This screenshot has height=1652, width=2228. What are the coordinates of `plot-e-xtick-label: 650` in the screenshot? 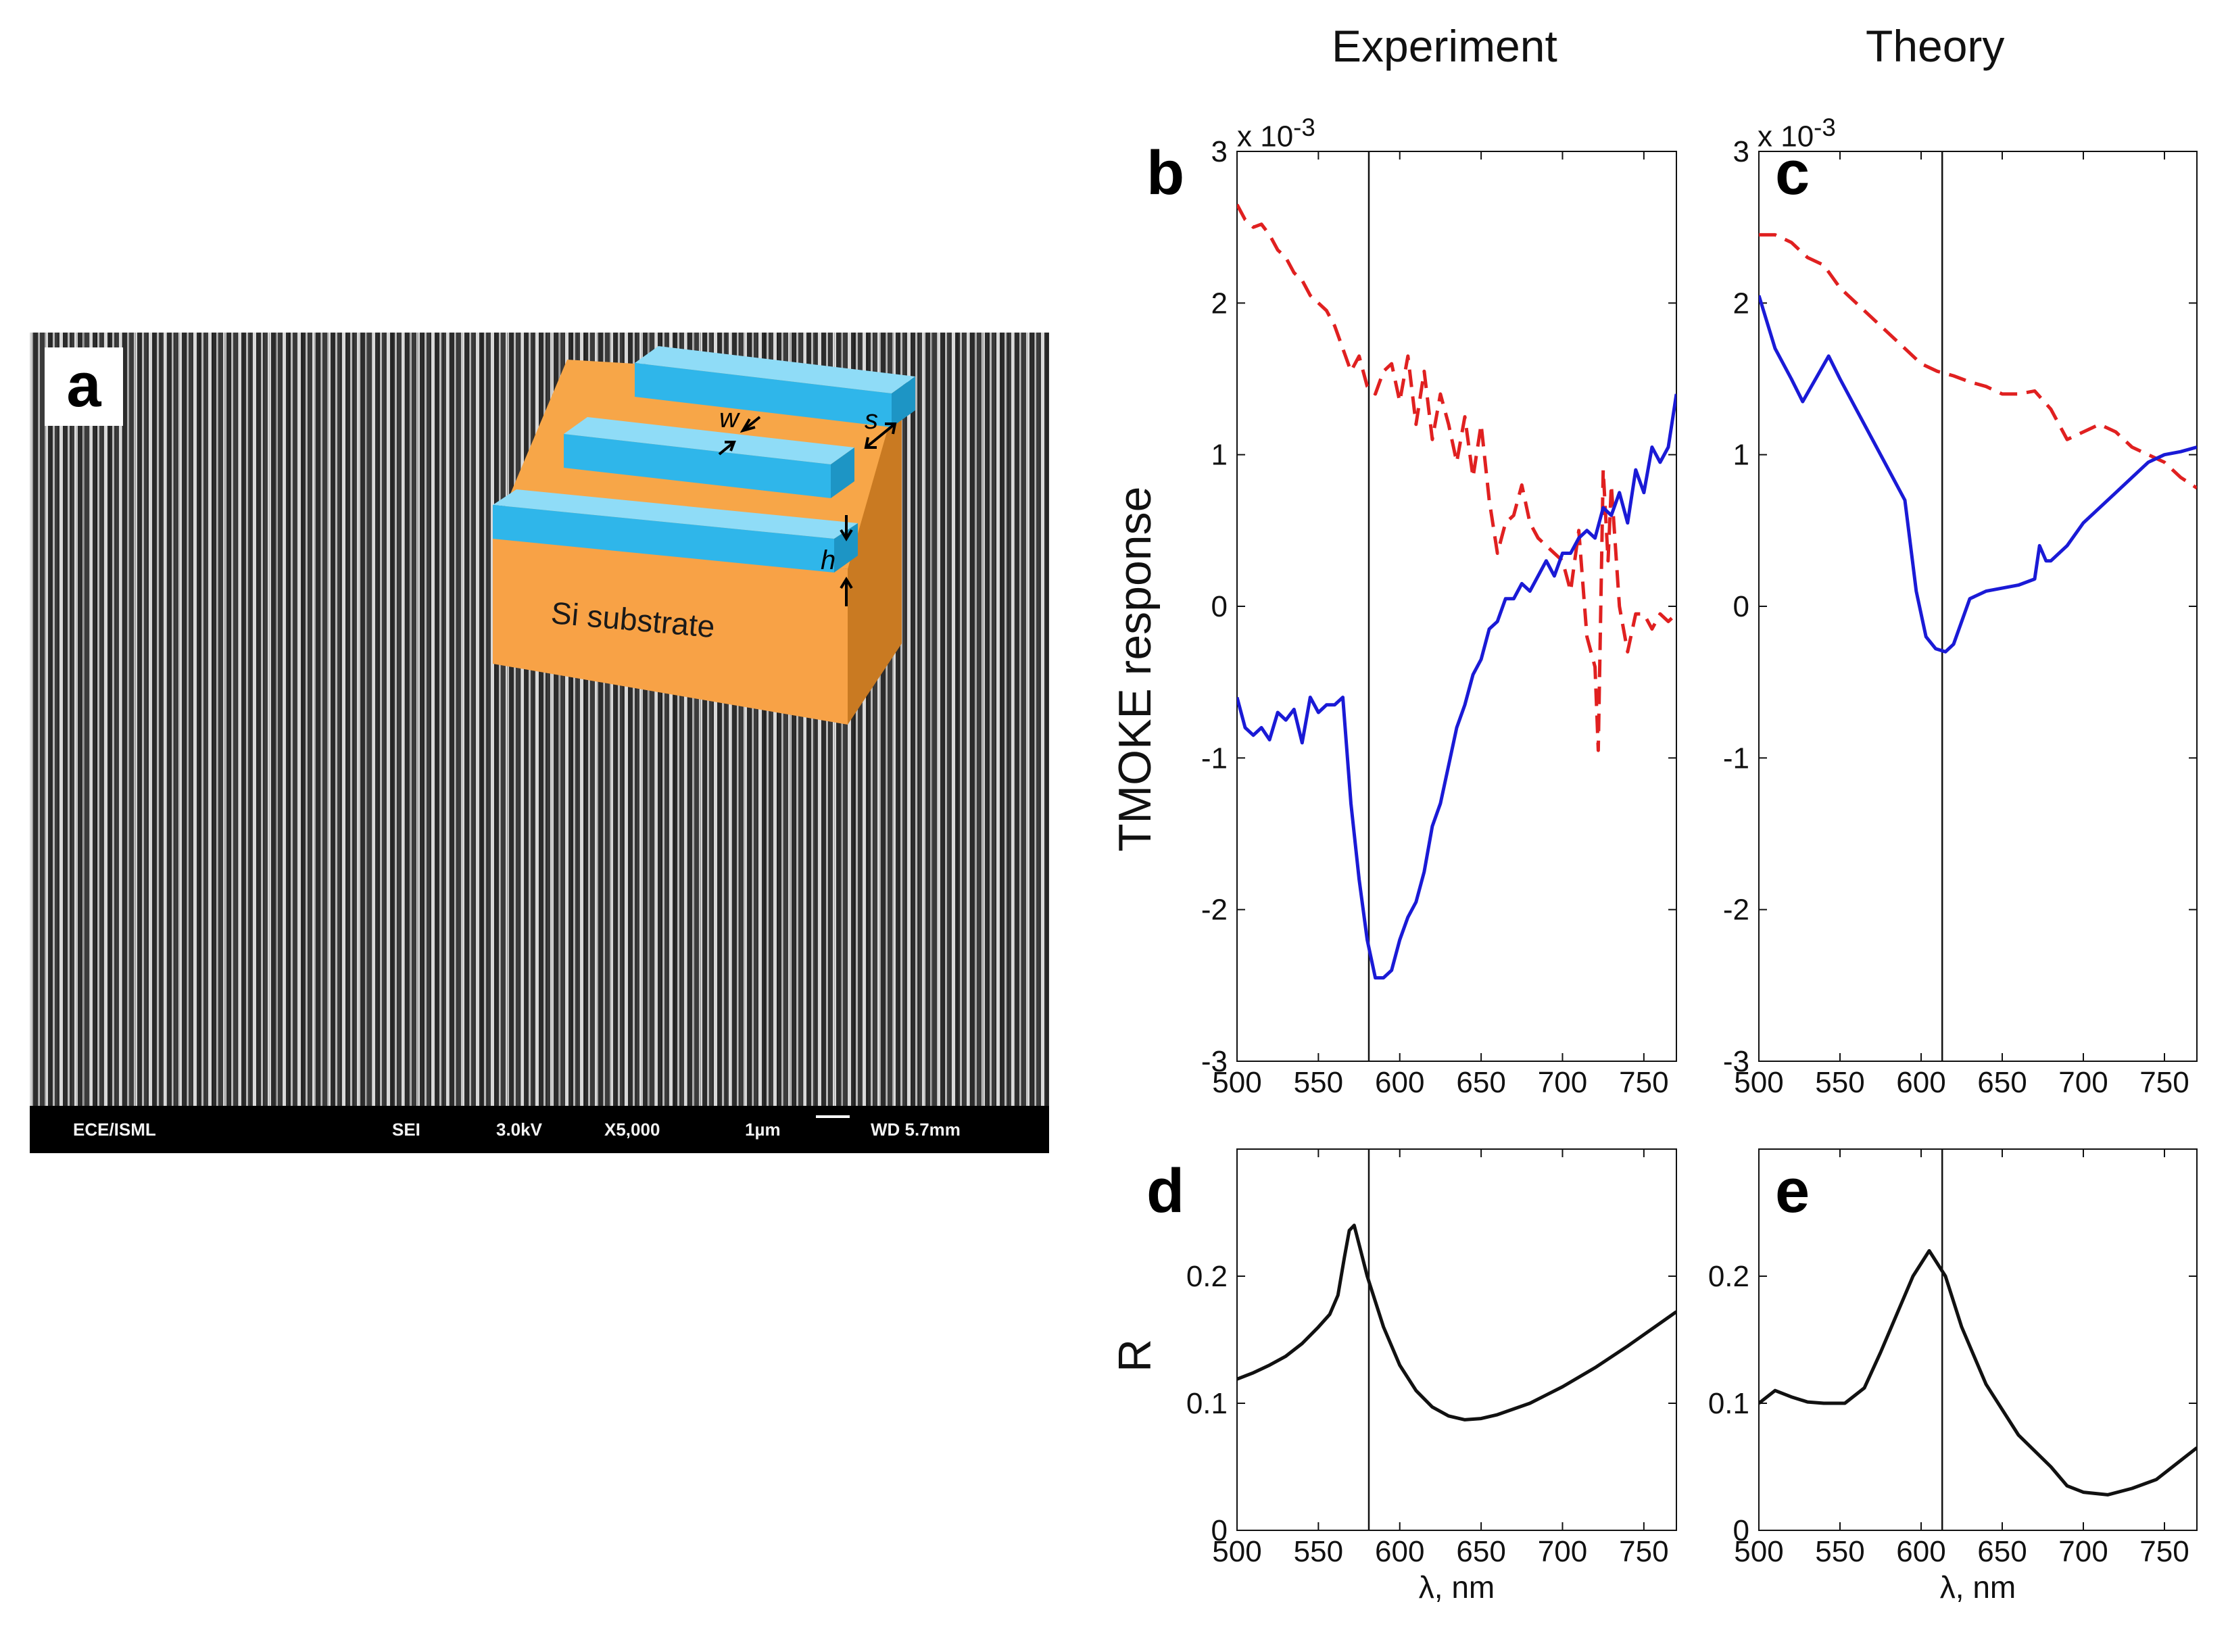 It's located at (2002, 1551).